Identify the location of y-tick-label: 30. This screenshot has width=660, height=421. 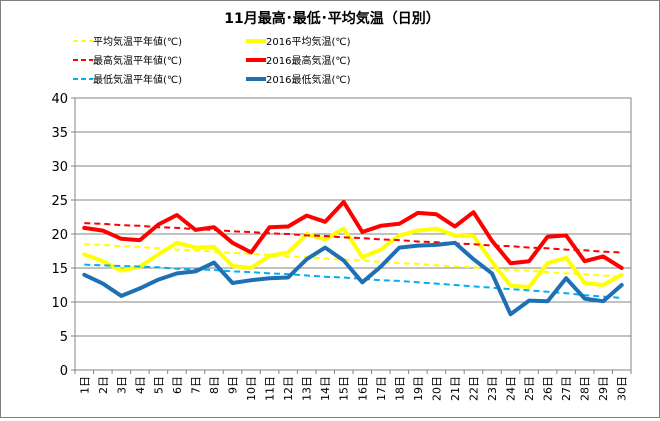
(59, 167).